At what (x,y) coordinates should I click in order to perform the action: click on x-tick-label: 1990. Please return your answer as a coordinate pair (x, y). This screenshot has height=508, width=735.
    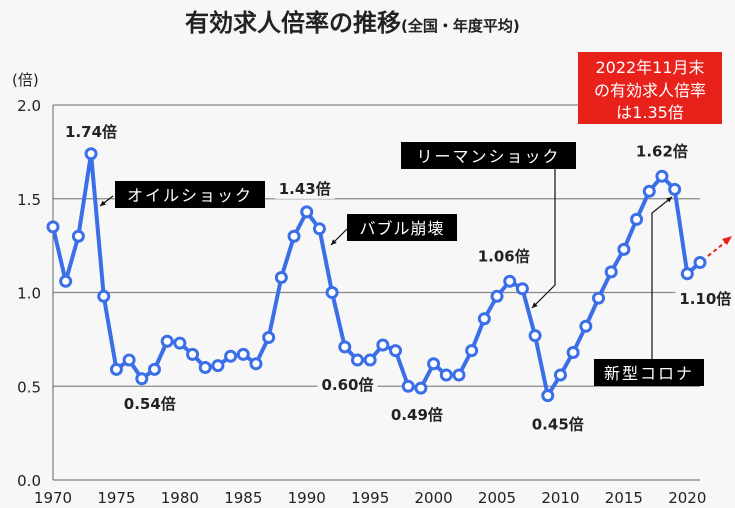
    Looking at the image, I should click on (307, 498).